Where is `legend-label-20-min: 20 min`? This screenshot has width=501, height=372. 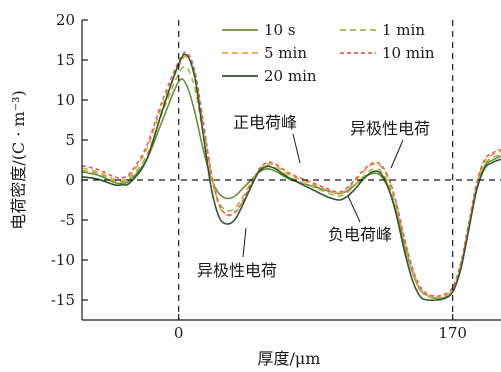 legend-label-20-min: 20 min is located at coordinates (290, 76).